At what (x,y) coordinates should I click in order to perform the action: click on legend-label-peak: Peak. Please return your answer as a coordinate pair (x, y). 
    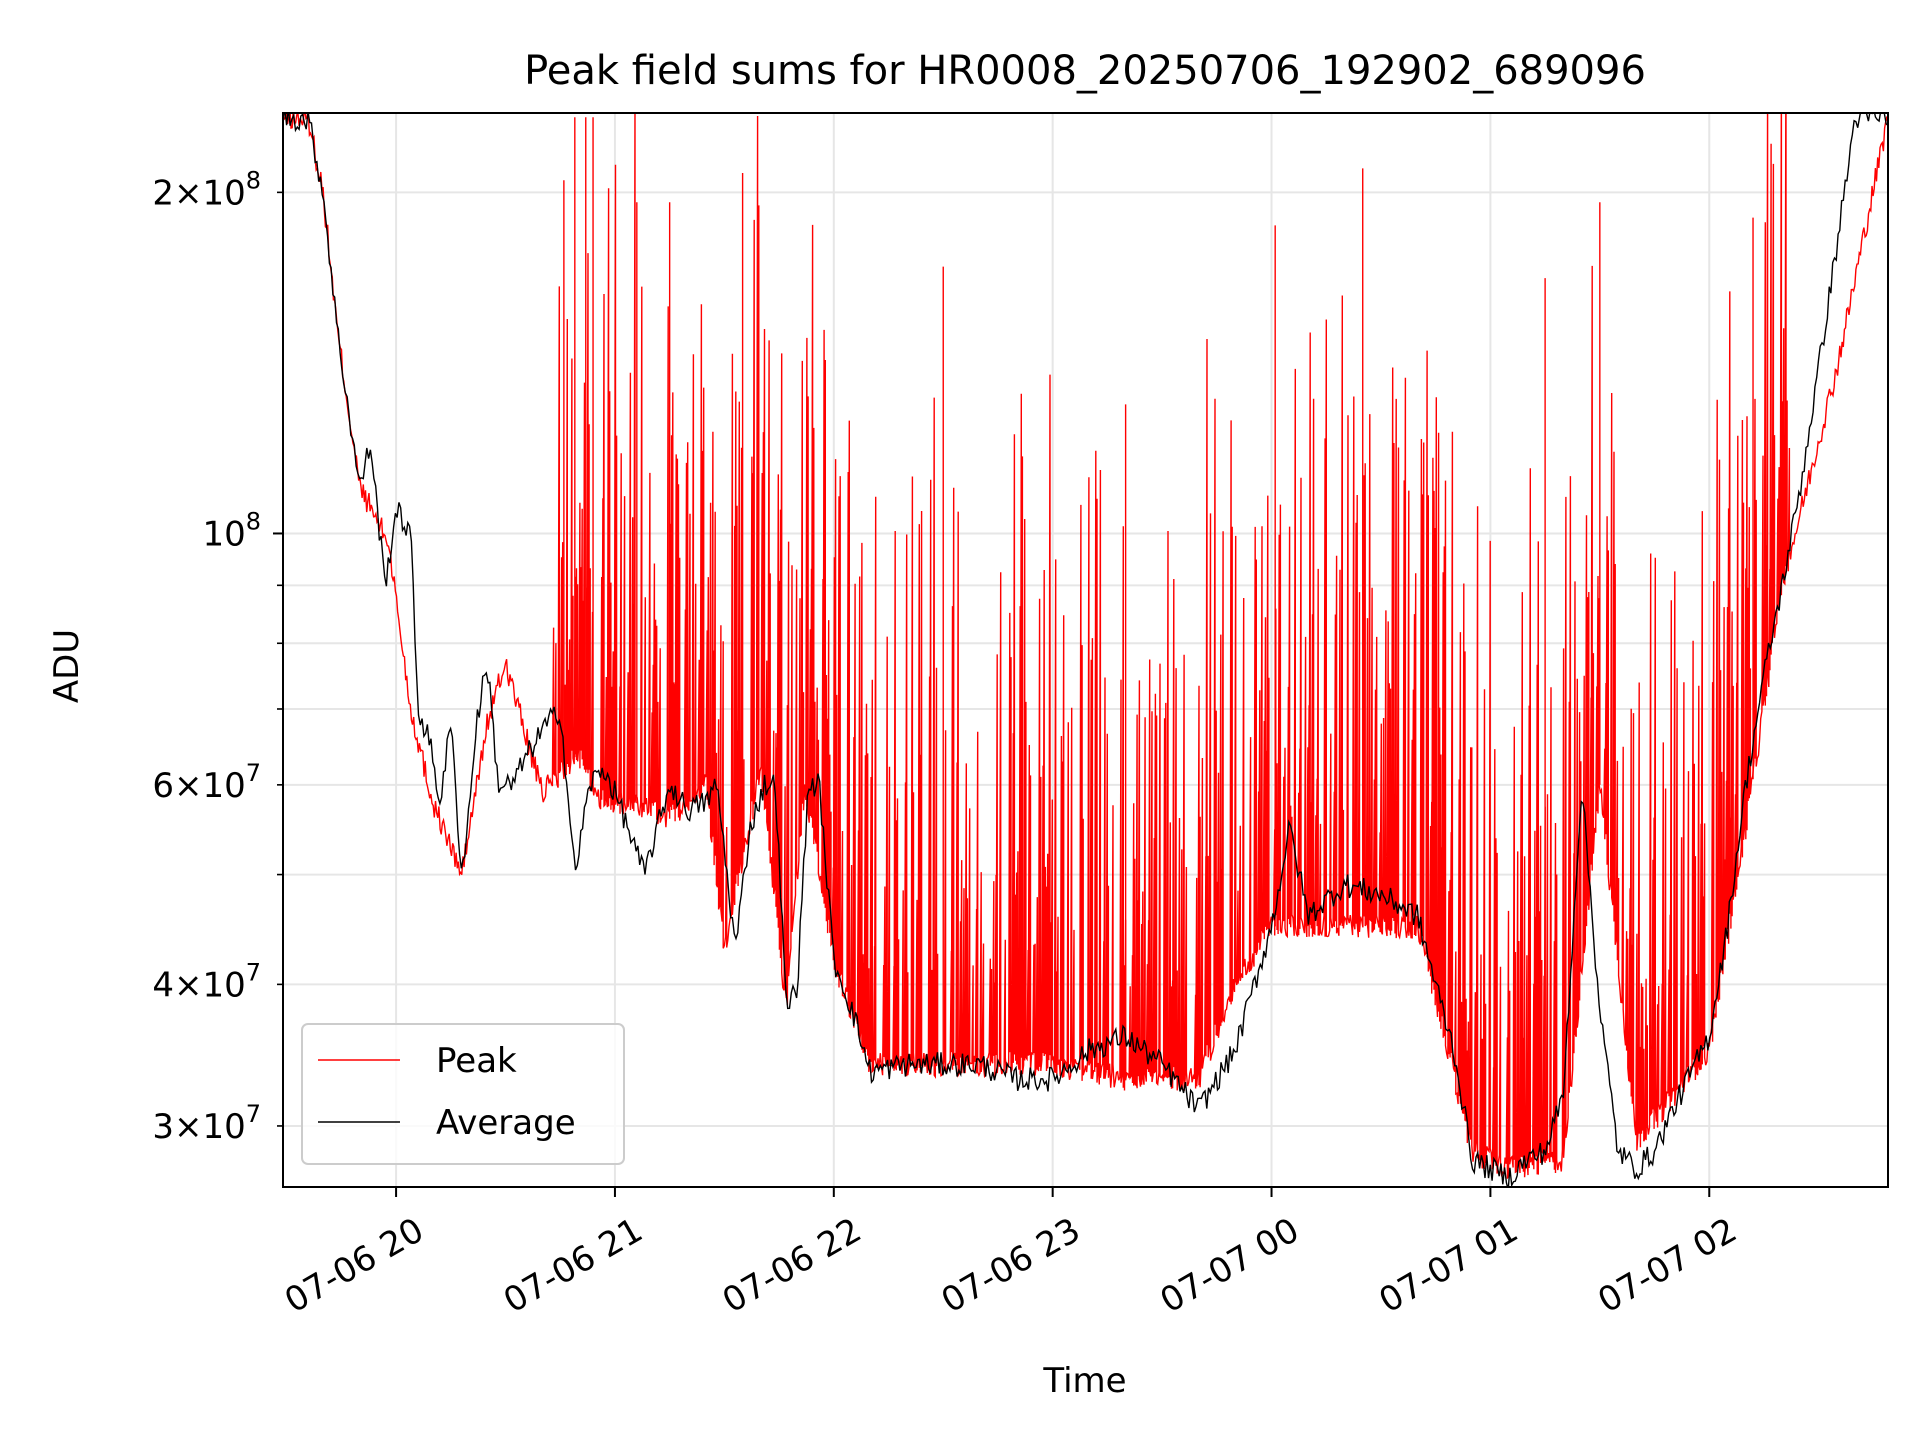
    Looking at the image, I should click on (476, 1061).